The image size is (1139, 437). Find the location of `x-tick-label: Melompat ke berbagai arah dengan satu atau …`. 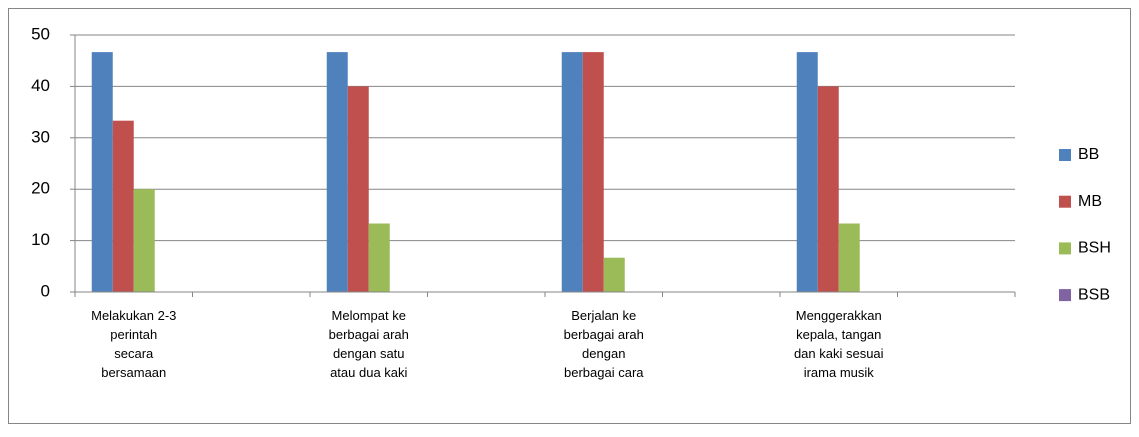

x-tick-label: Melompat ke berbagai arah dengan satu atau … is located at coordinates (369, 344).